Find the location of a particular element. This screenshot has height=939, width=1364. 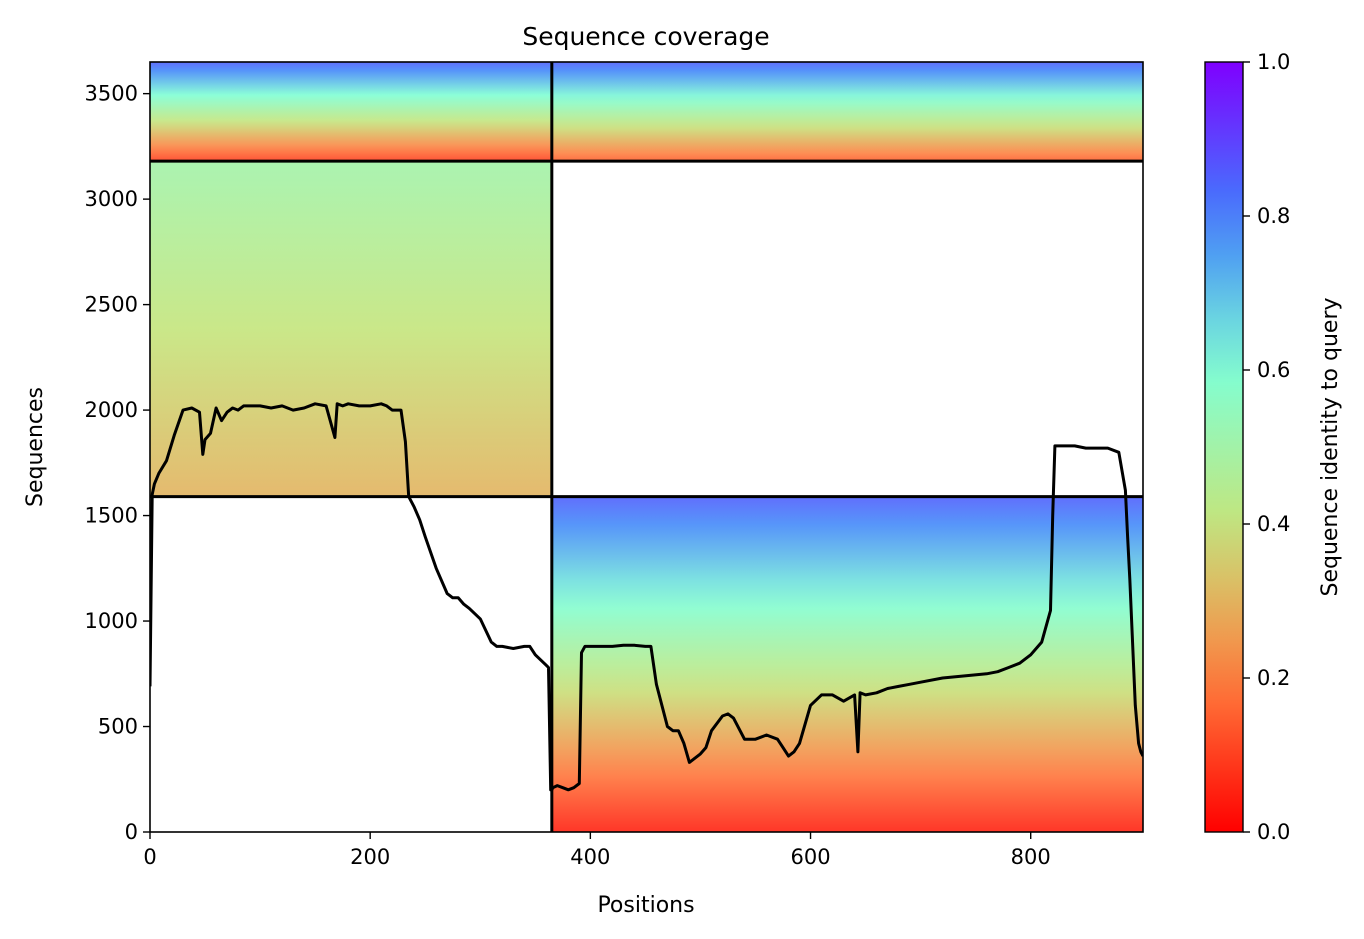

colorbar-axis: 0.0 0.2 0.4 0.6 0.8 1.0 is located at coordinates (1266, 447).